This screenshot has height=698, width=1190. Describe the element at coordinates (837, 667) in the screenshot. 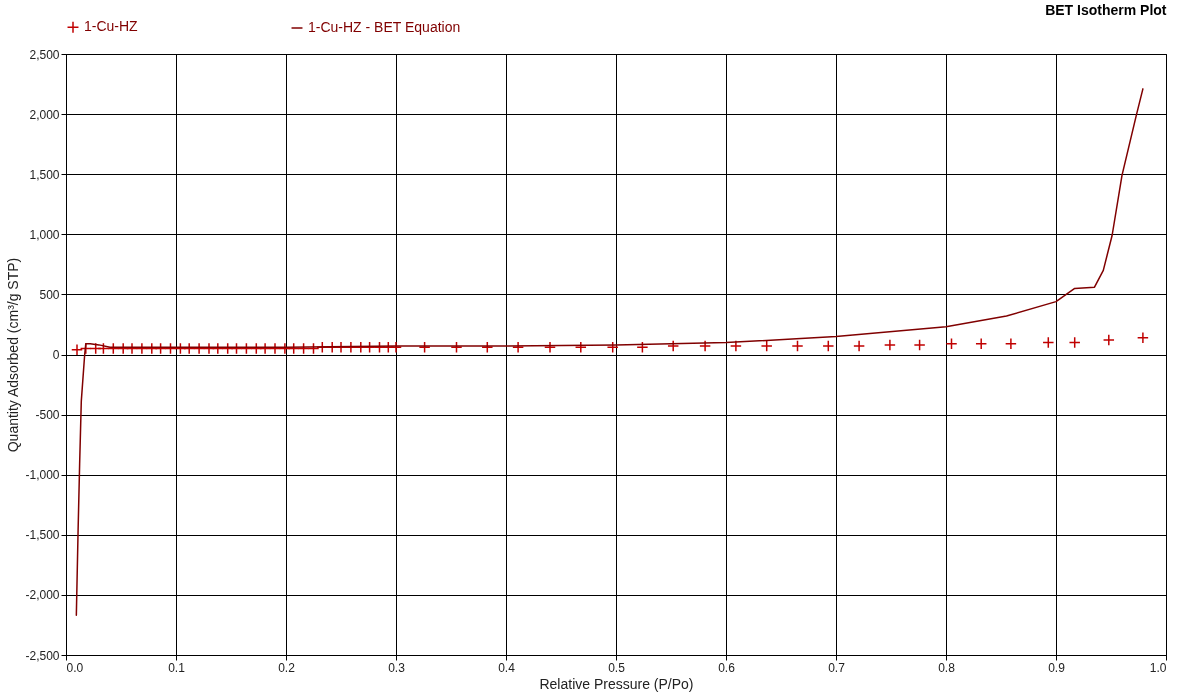

I see `x-tick-label: 0.7` at that location.